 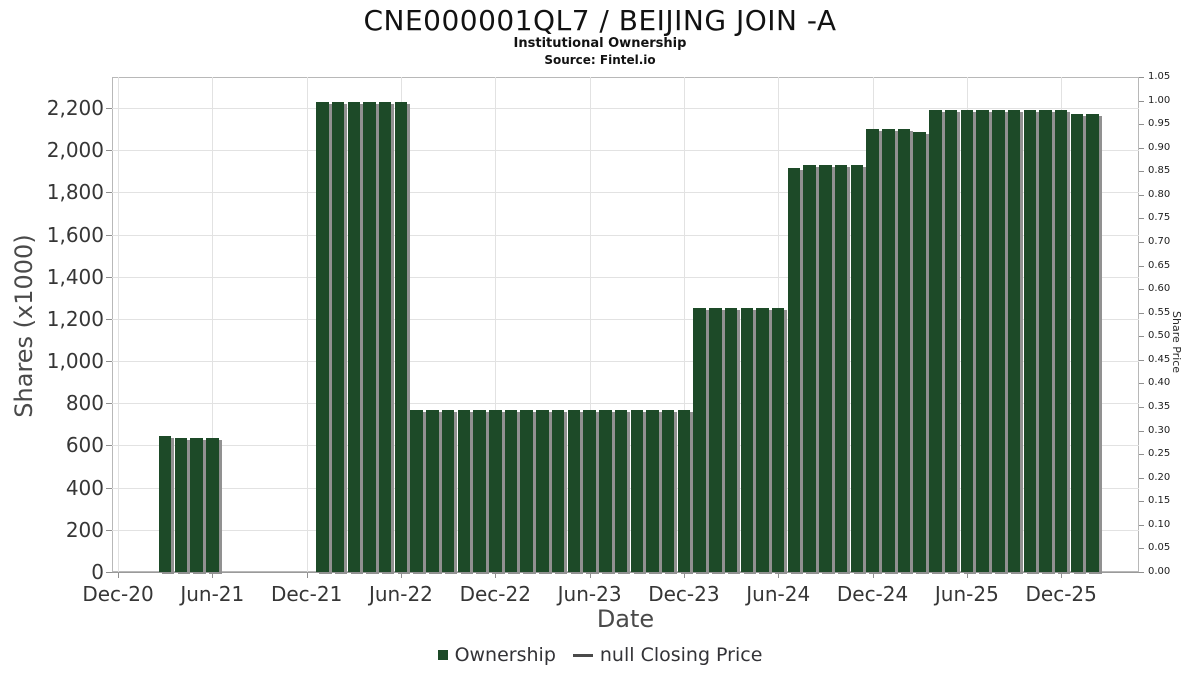 What do you see at coordinates (1159, 124) in the screenshot?
I see `right-axis-tick-label: 0.95` at bounding box center [1159, 124].